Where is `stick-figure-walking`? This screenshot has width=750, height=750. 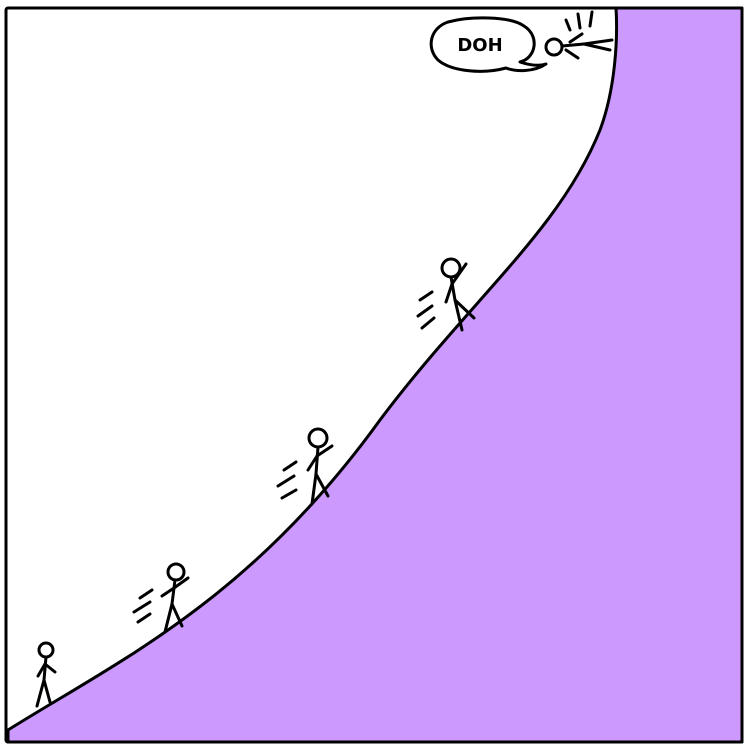 stick-figure-walking is located at coordinates (46, 674).